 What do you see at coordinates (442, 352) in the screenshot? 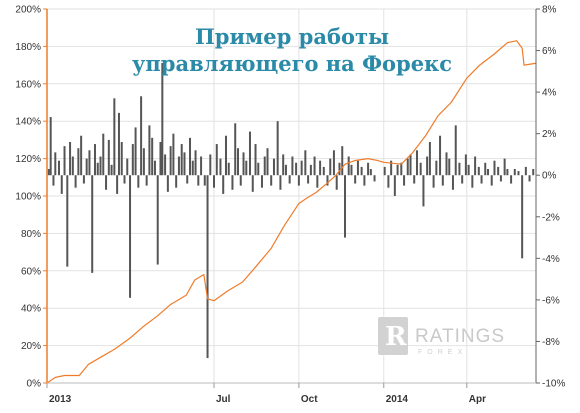
I see `watermark-subtext: FOREX` at bounding box center [442, 352].